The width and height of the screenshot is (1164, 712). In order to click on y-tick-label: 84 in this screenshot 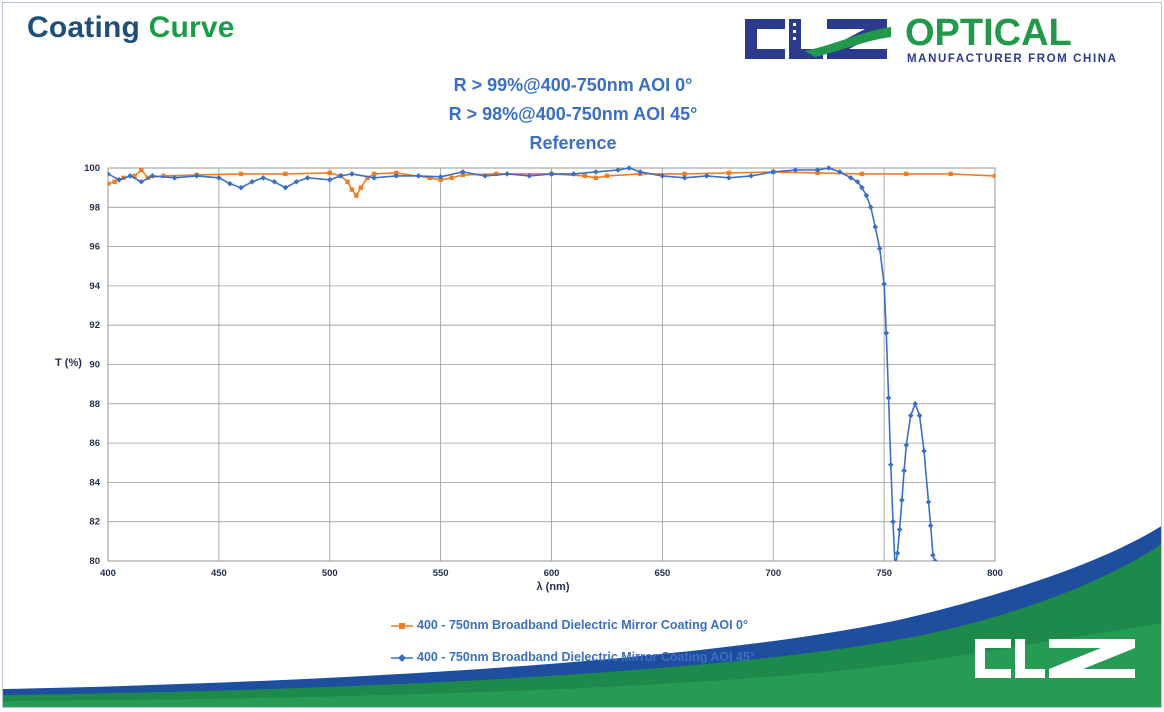, I will do `click(94, 482)`.